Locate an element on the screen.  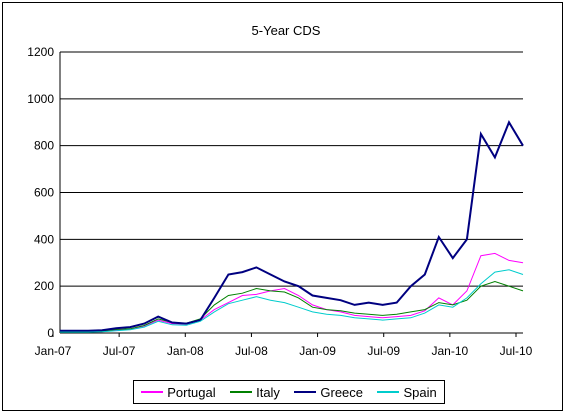
legend: Portugal Italy Greece Spain is located at coordinates (289, 392).